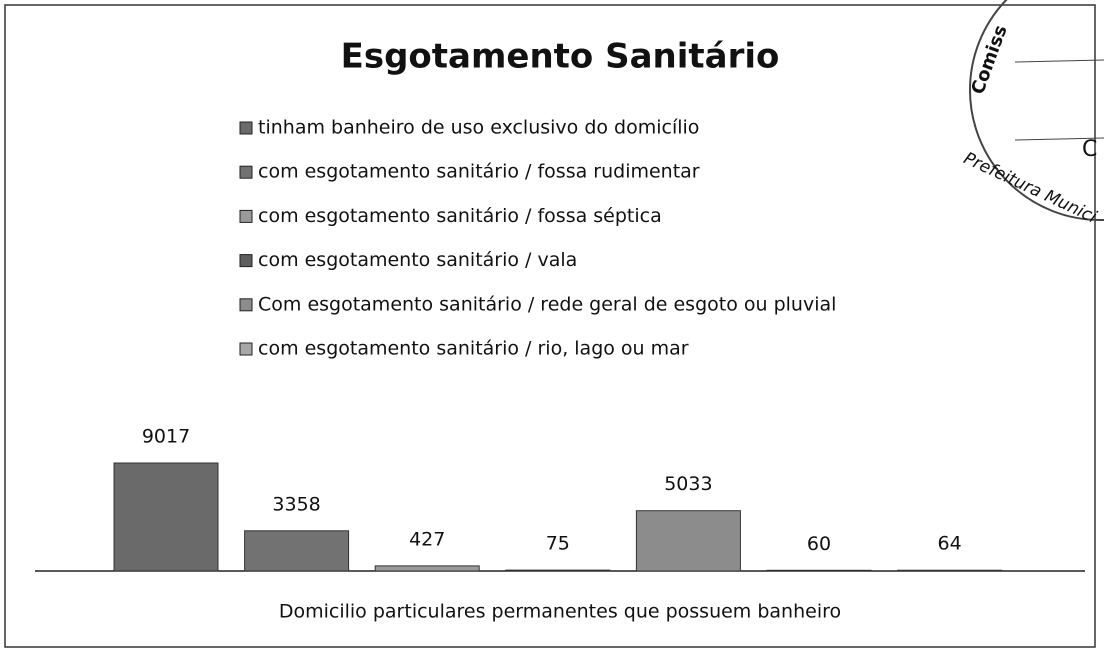 Image resolution: width=1104 pixels, height=654 pixels. I want to click on stamp-ring, so click(1036, 110).